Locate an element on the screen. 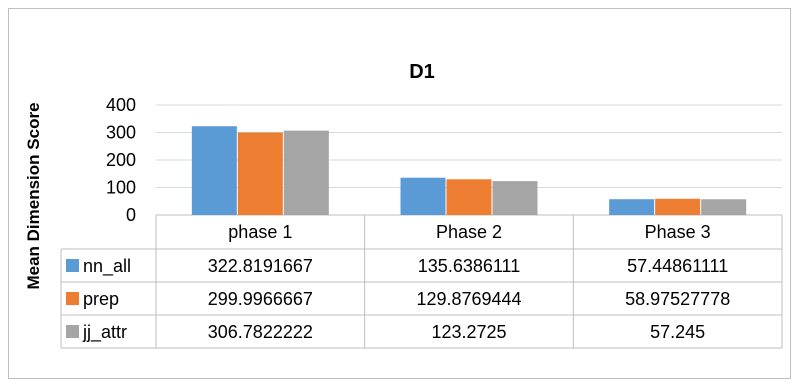 The height and width of the screenshot is (387, 799). y-tick-label: 100 is located at coordinates (121, 188).